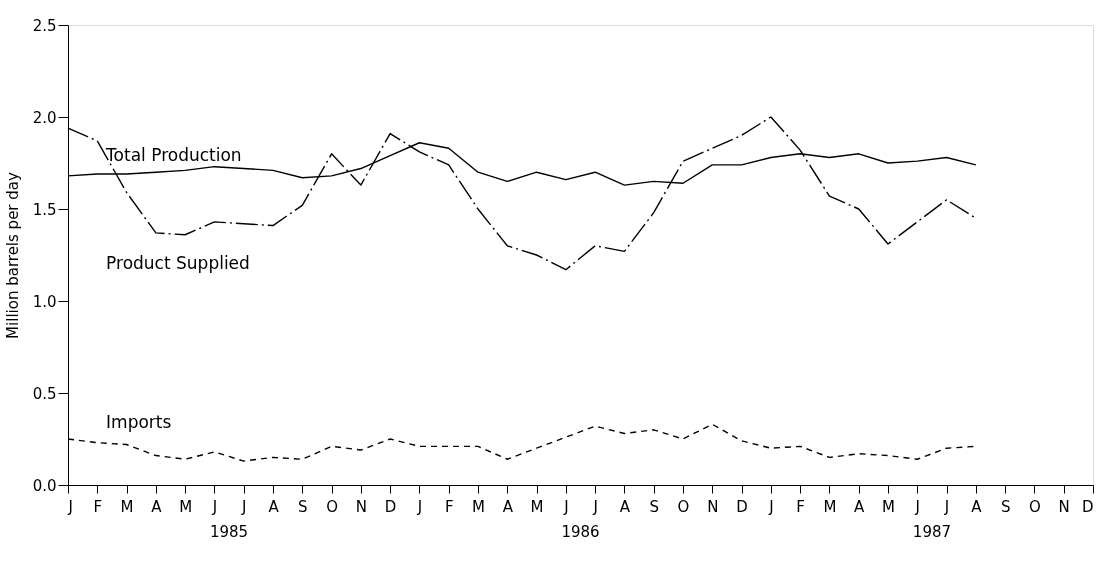 Image resolution: width=1109 pixels, height=569 pixels. Describe the element at coordinates (580, 532) in the screenshot. I see `text: 1986` at that location.